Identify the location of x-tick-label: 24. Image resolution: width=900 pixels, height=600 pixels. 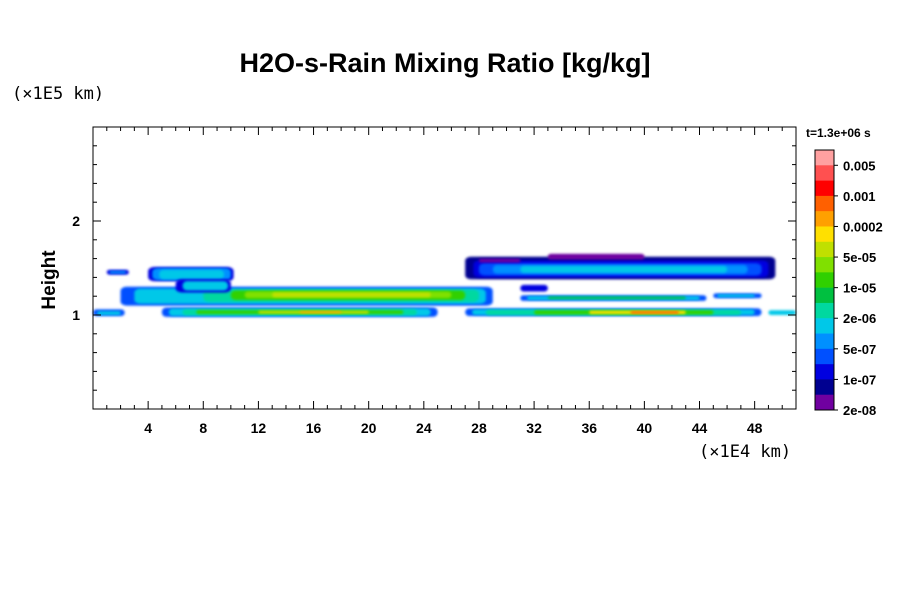
(424, 428).